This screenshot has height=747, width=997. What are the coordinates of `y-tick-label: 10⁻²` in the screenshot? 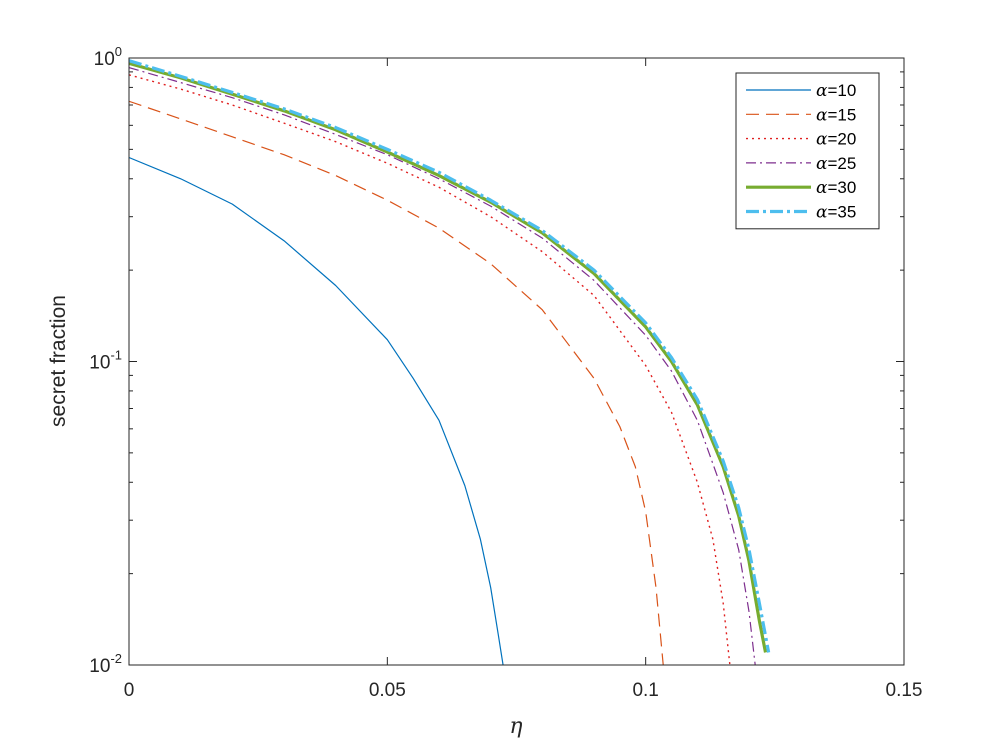 It's located at (105, 664).